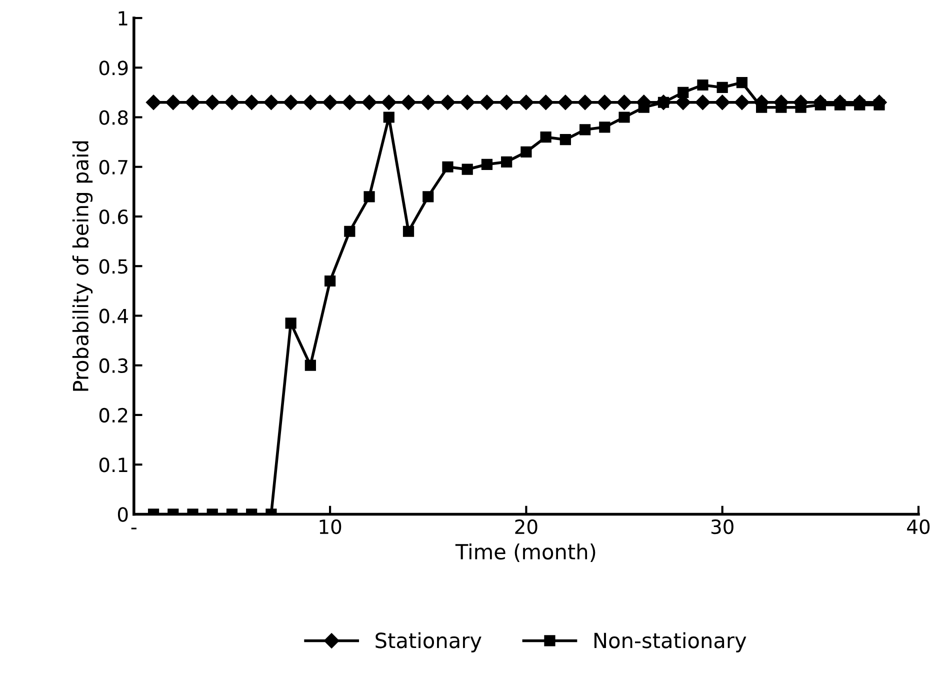 The height and width of the screenshot is (693, 943). Describe the element at coordinates (123, 18) in the screenshot. I see `y-tick-label: 1` at that location.